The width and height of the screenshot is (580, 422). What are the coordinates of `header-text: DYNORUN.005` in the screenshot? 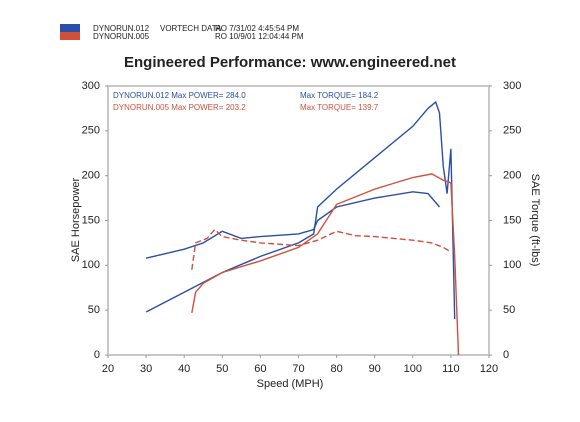 It's located at (121, 36).